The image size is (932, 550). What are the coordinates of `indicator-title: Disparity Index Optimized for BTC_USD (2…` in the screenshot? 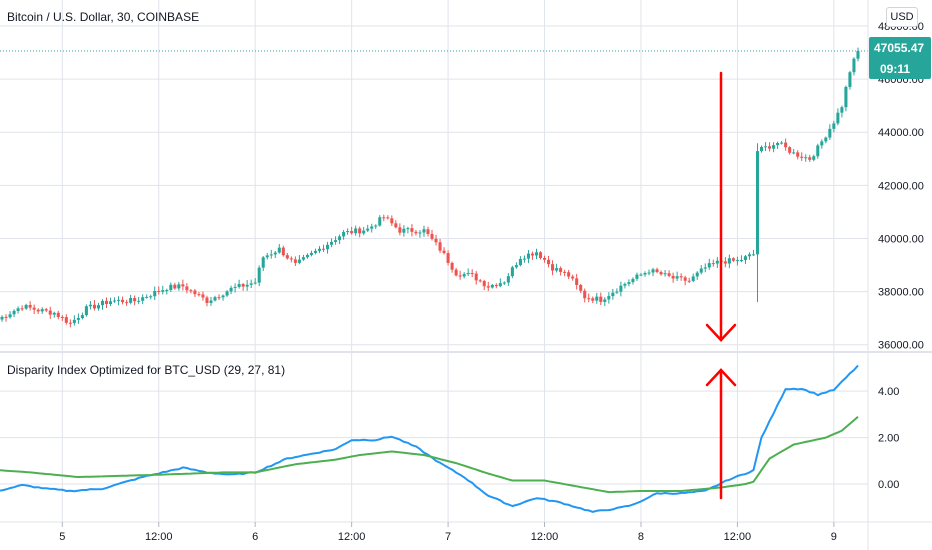 It's located at (146, 370).